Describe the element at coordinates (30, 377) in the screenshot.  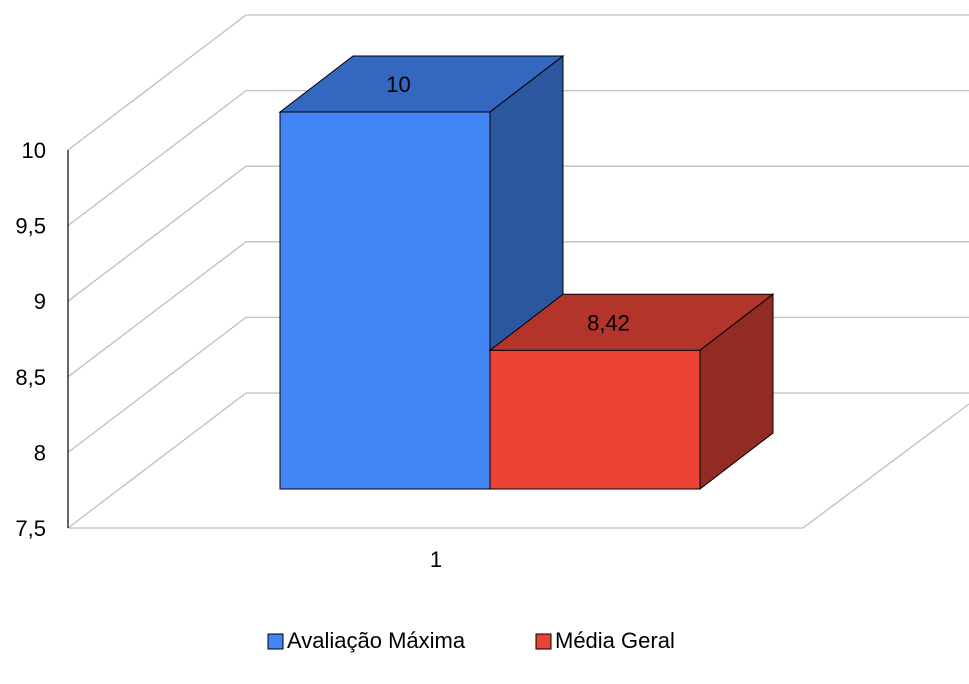
I see `y-tick-label: 8,5` at that location.